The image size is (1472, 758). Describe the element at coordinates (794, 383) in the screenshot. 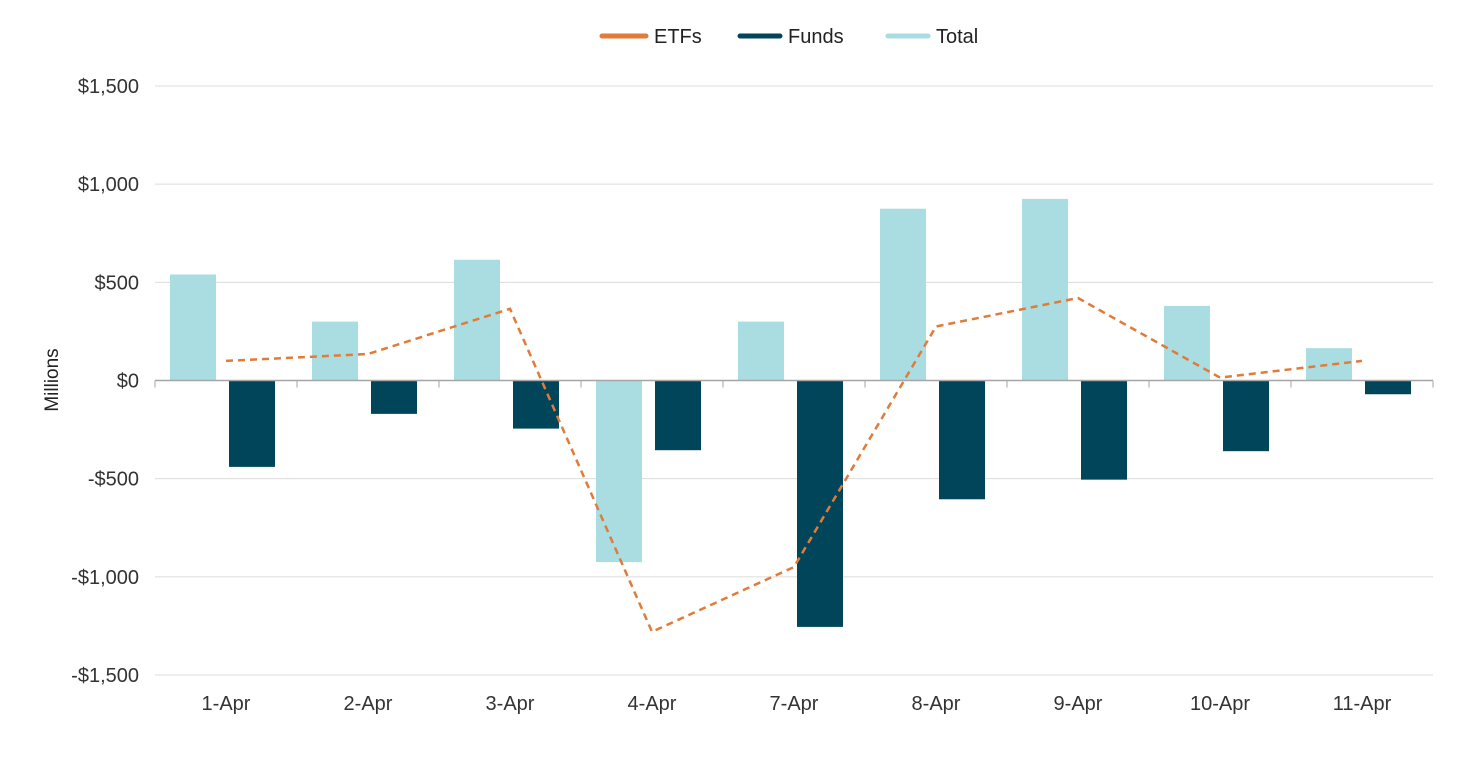

I see `zero-axis` at that location.